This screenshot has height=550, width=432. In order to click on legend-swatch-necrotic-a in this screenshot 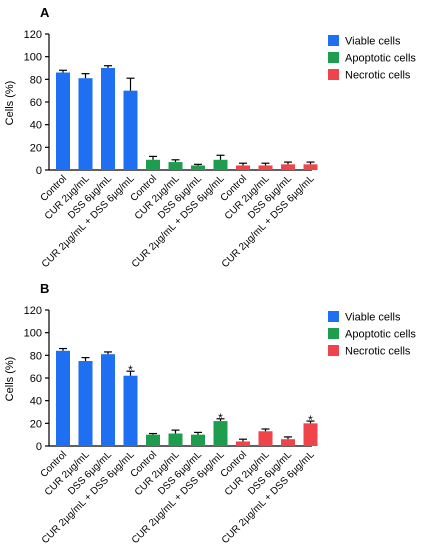, I will do `click(333, 74)`.